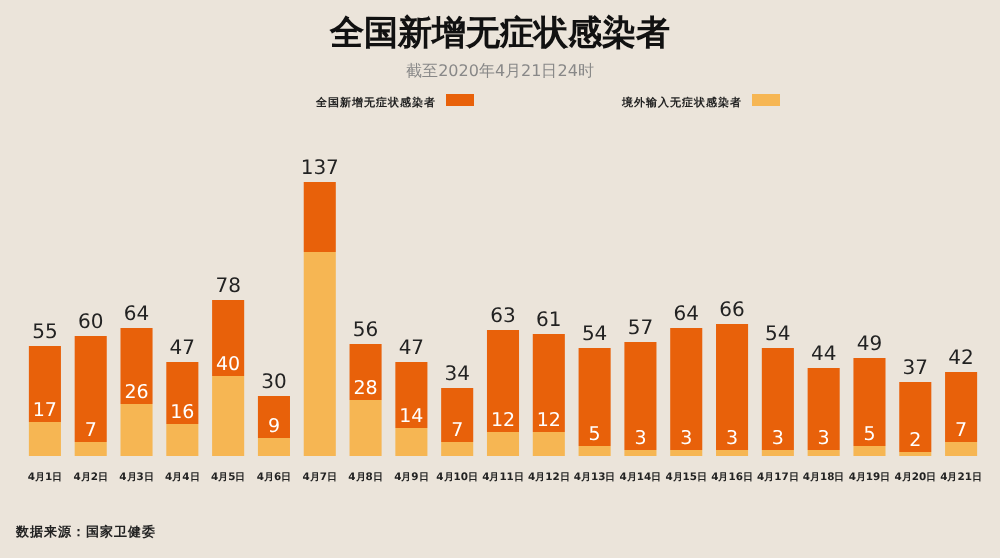  Describe the element at coordinates (640, 329) in the screenshot. I see `total-label: 57` at that location.